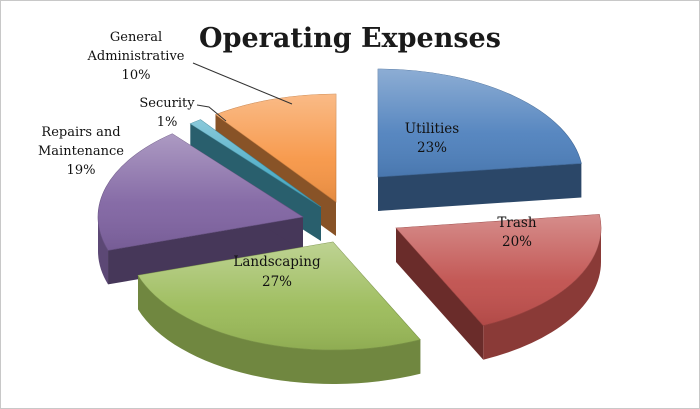 Image resolution: width=700 pixels, height=409 pixels. What do you see at coordinates (136, 37) in the screenshot?
I see `slice-label-general-line1: General` at bounding box center [136, 37].